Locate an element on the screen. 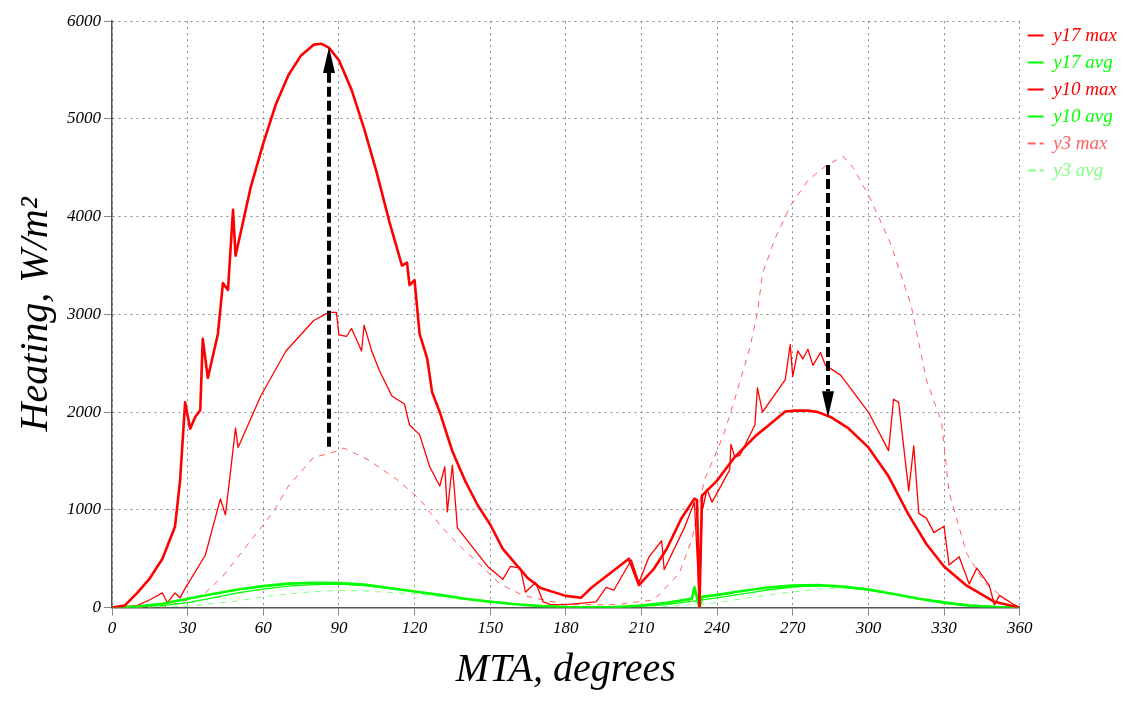 This screenshot has height=707, width=1135. x-tick-label: 30 is located at coordinates (187, 628).